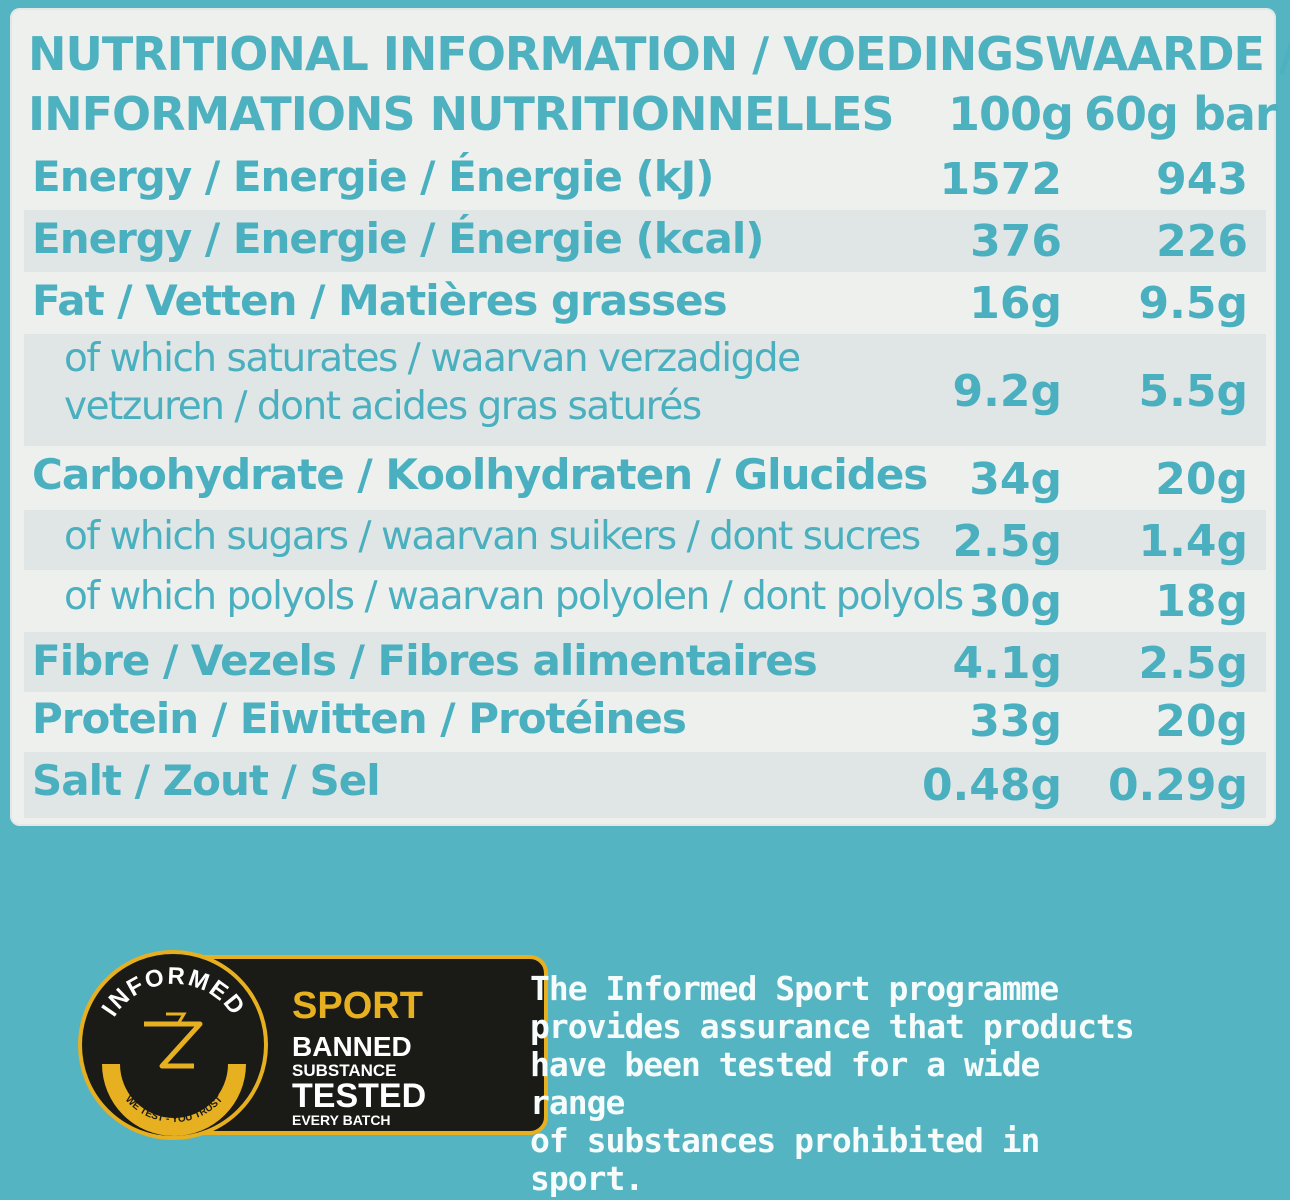  What do you see at coordinates (373, 176) in the screenshot?
I see `row-label: Energy / Energie / Énergie (kJ)` at bounding box center [373, 176].